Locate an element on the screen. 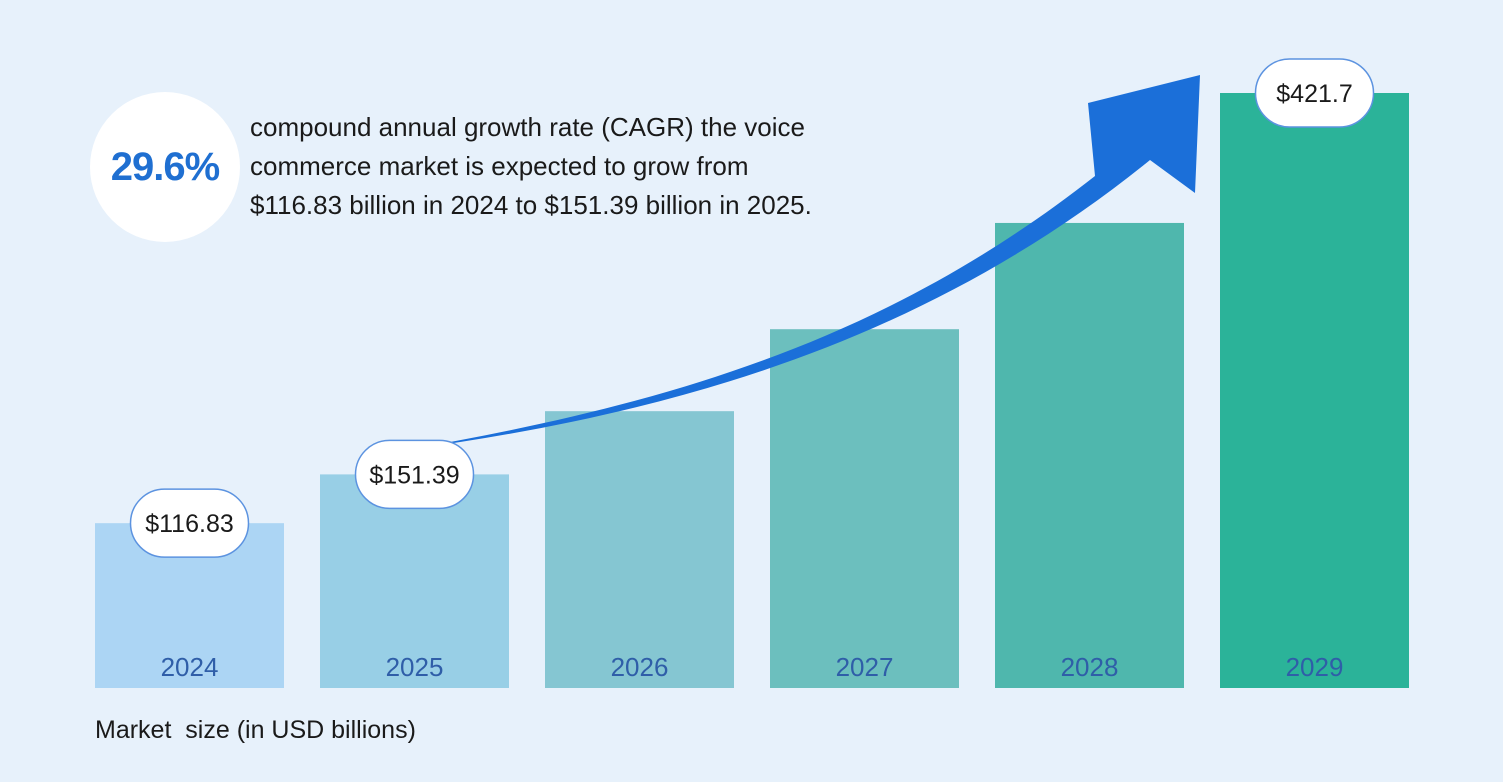 This screenshot has height=782, width=1503. value-text-2024: $116.83 is located at coordinates (189, 524).